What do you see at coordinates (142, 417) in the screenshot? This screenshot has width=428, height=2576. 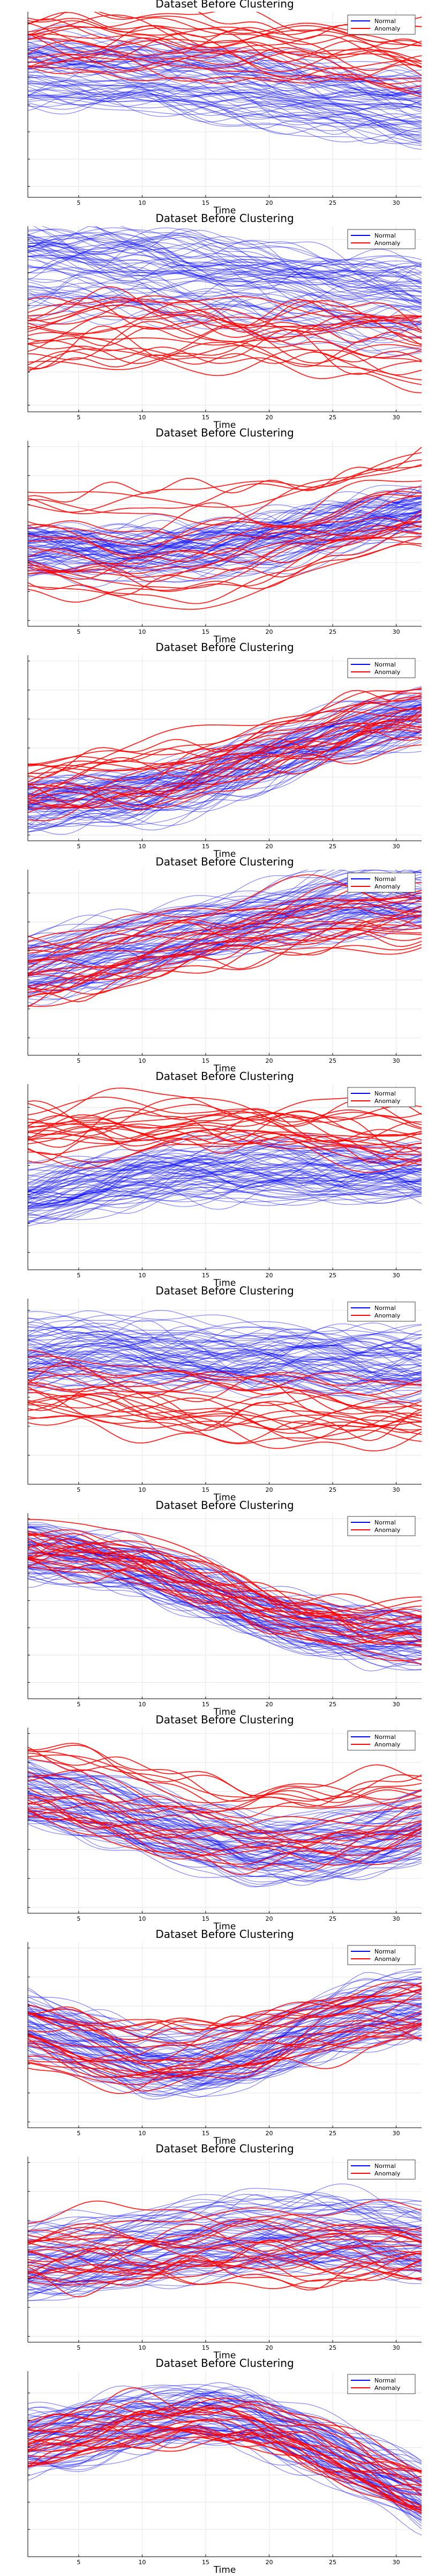 I see `x-tick-label: 10` at bounding box center [142, 417].